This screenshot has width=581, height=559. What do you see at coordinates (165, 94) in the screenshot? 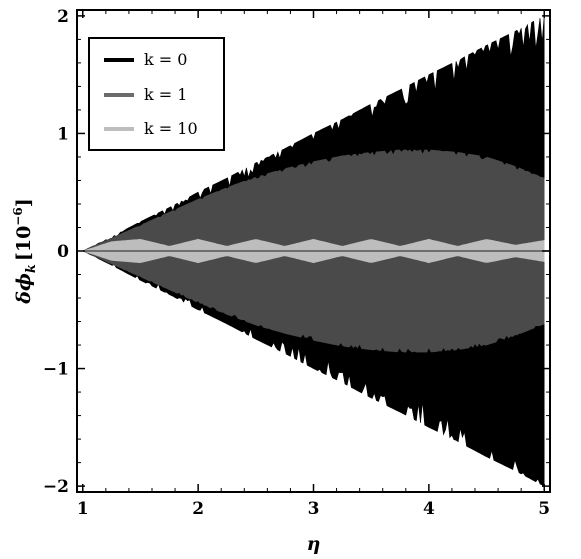
I see `legend-label-k1: k = 1` at bounding box center [165, 94].